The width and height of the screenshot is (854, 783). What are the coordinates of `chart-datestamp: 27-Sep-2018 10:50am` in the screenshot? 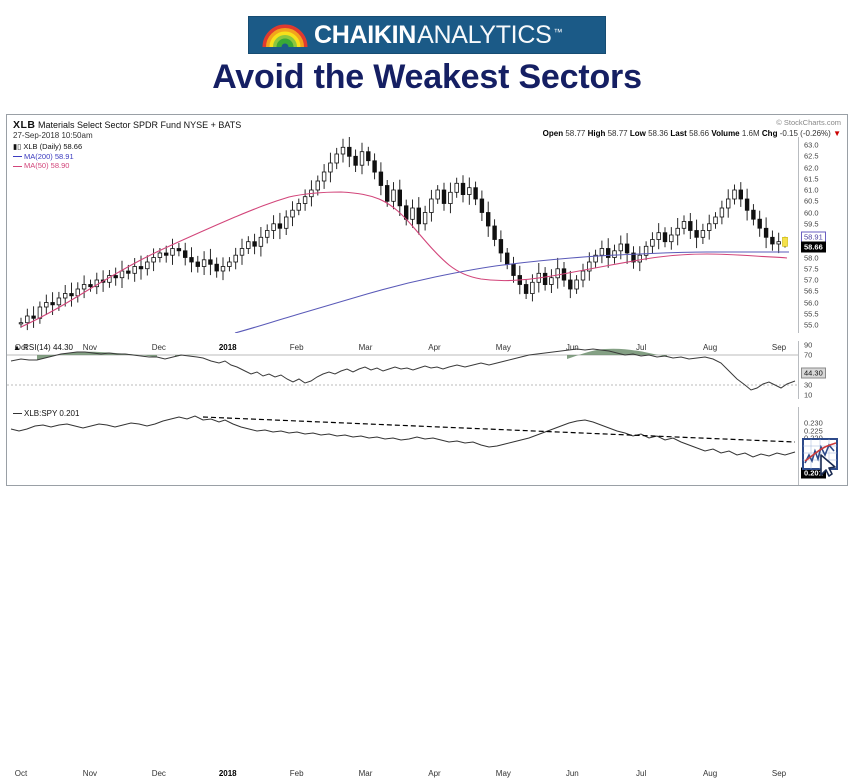 It's located at (53, 135).